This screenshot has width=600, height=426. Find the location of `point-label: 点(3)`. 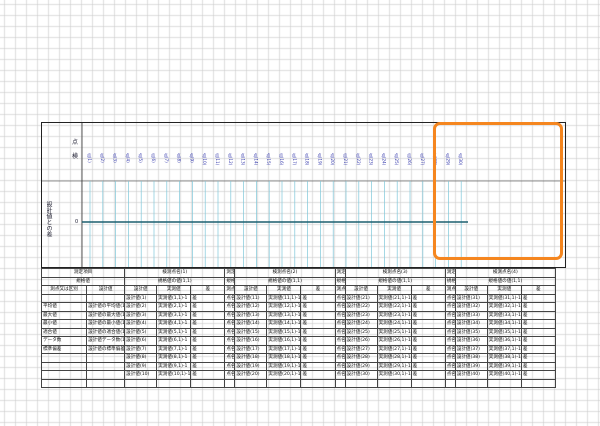

point-label: 点(3) is located at coordinates (115, 158).